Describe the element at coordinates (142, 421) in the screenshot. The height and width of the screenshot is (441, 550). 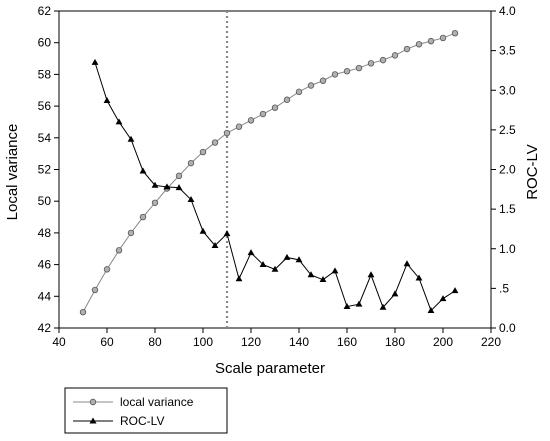
I see `legend-label-roc-lv: ROC-LV` at that location.